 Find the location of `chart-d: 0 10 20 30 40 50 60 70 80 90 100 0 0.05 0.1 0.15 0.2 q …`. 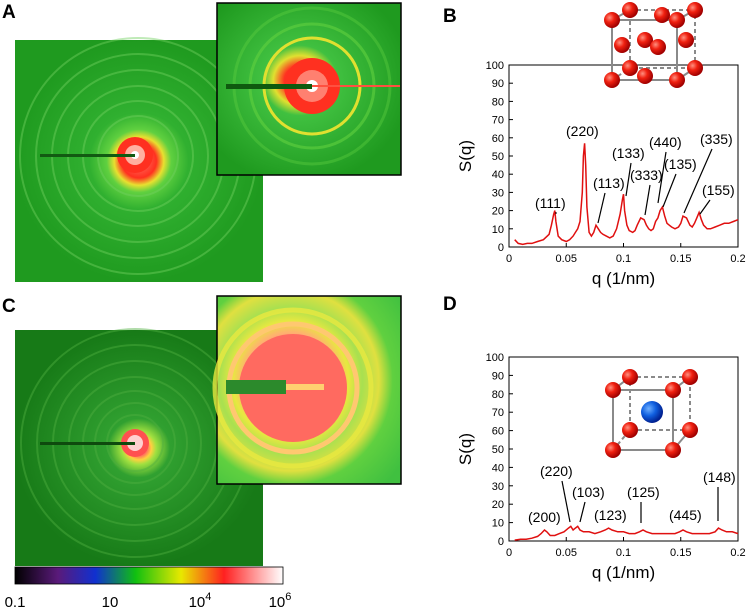

chart-d: 0 10 20 30 40 50 60 70 80 90 100 0 0.05 0.1 0.15 0.2 q … is located at coordinates (601, 467).